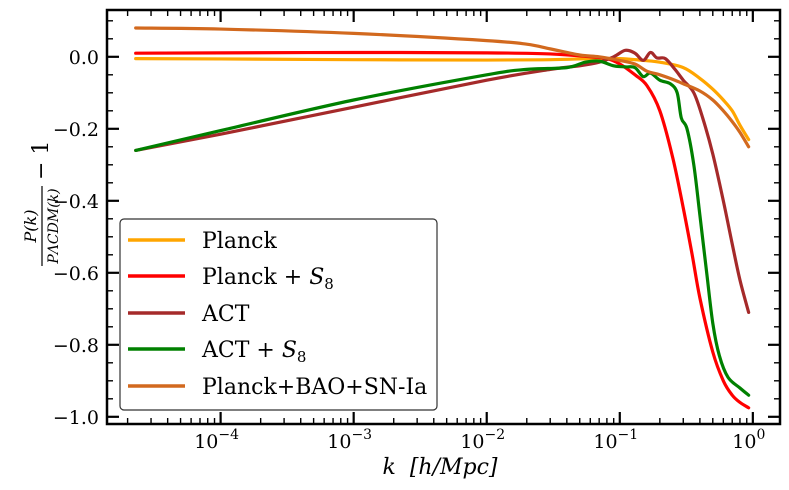  What do you see at coordinates (41, 203) in the screenshot?
I see `y-axis-label: P(k) PΛCDM(k) − 1` at bounding box center [41, 203].